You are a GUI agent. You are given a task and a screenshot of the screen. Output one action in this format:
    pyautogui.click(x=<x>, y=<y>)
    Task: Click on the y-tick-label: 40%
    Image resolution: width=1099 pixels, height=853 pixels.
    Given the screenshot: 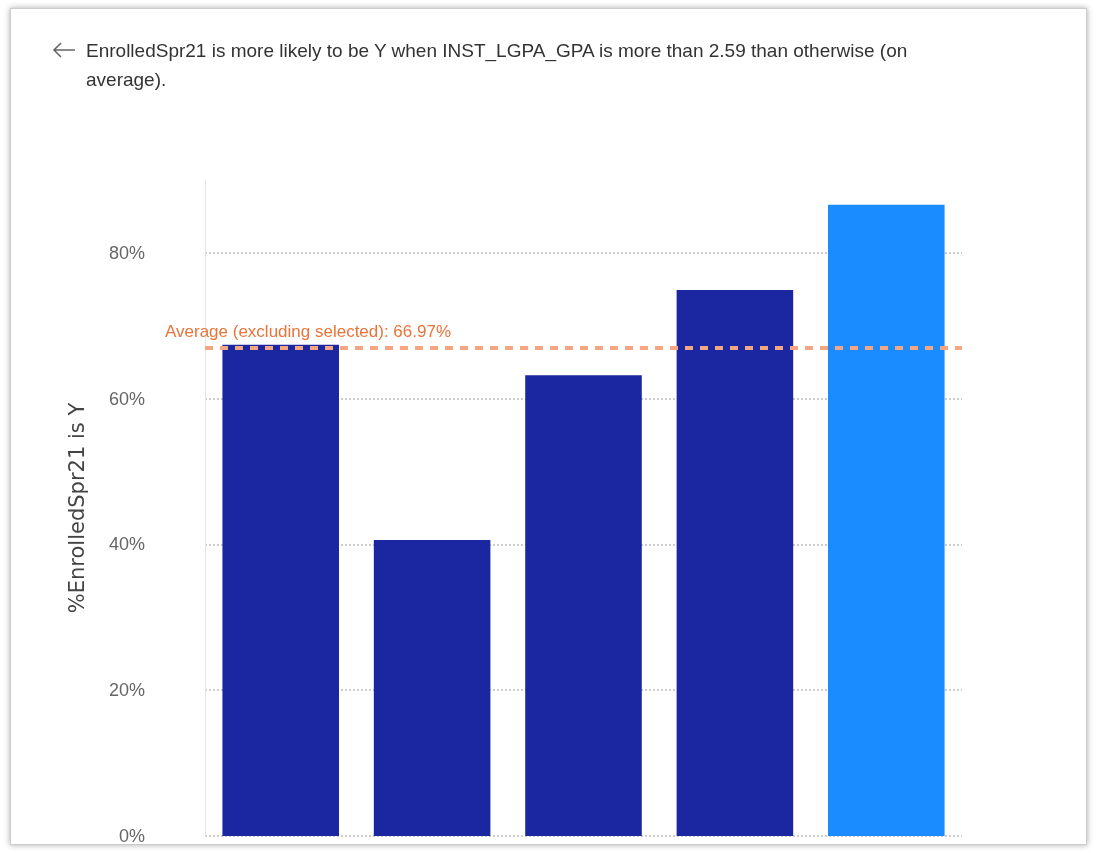 What is the action you would take?
    pyautogui.click(x=126, y=544)
    